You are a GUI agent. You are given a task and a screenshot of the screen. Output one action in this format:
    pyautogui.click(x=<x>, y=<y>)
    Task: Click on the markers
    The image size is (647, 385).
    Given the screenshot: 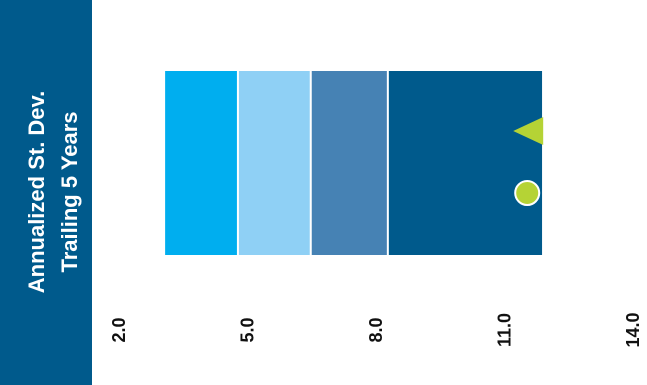 What is the action you would take?
    pyautogui.click(x=528, y=161)
    